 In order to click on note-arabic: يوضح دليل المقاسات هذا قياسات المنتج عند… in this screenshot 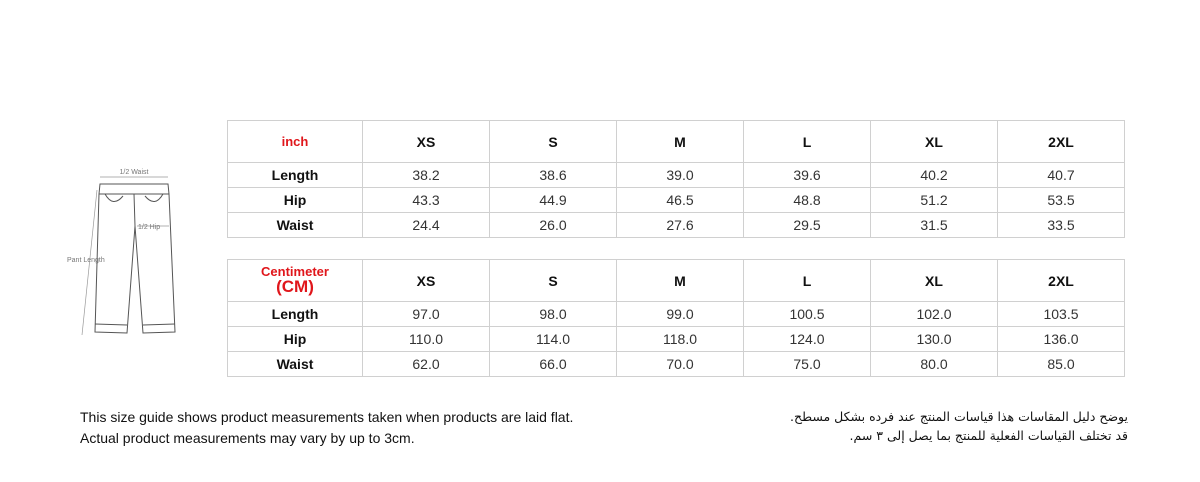, I will do `click(959, 416)`.